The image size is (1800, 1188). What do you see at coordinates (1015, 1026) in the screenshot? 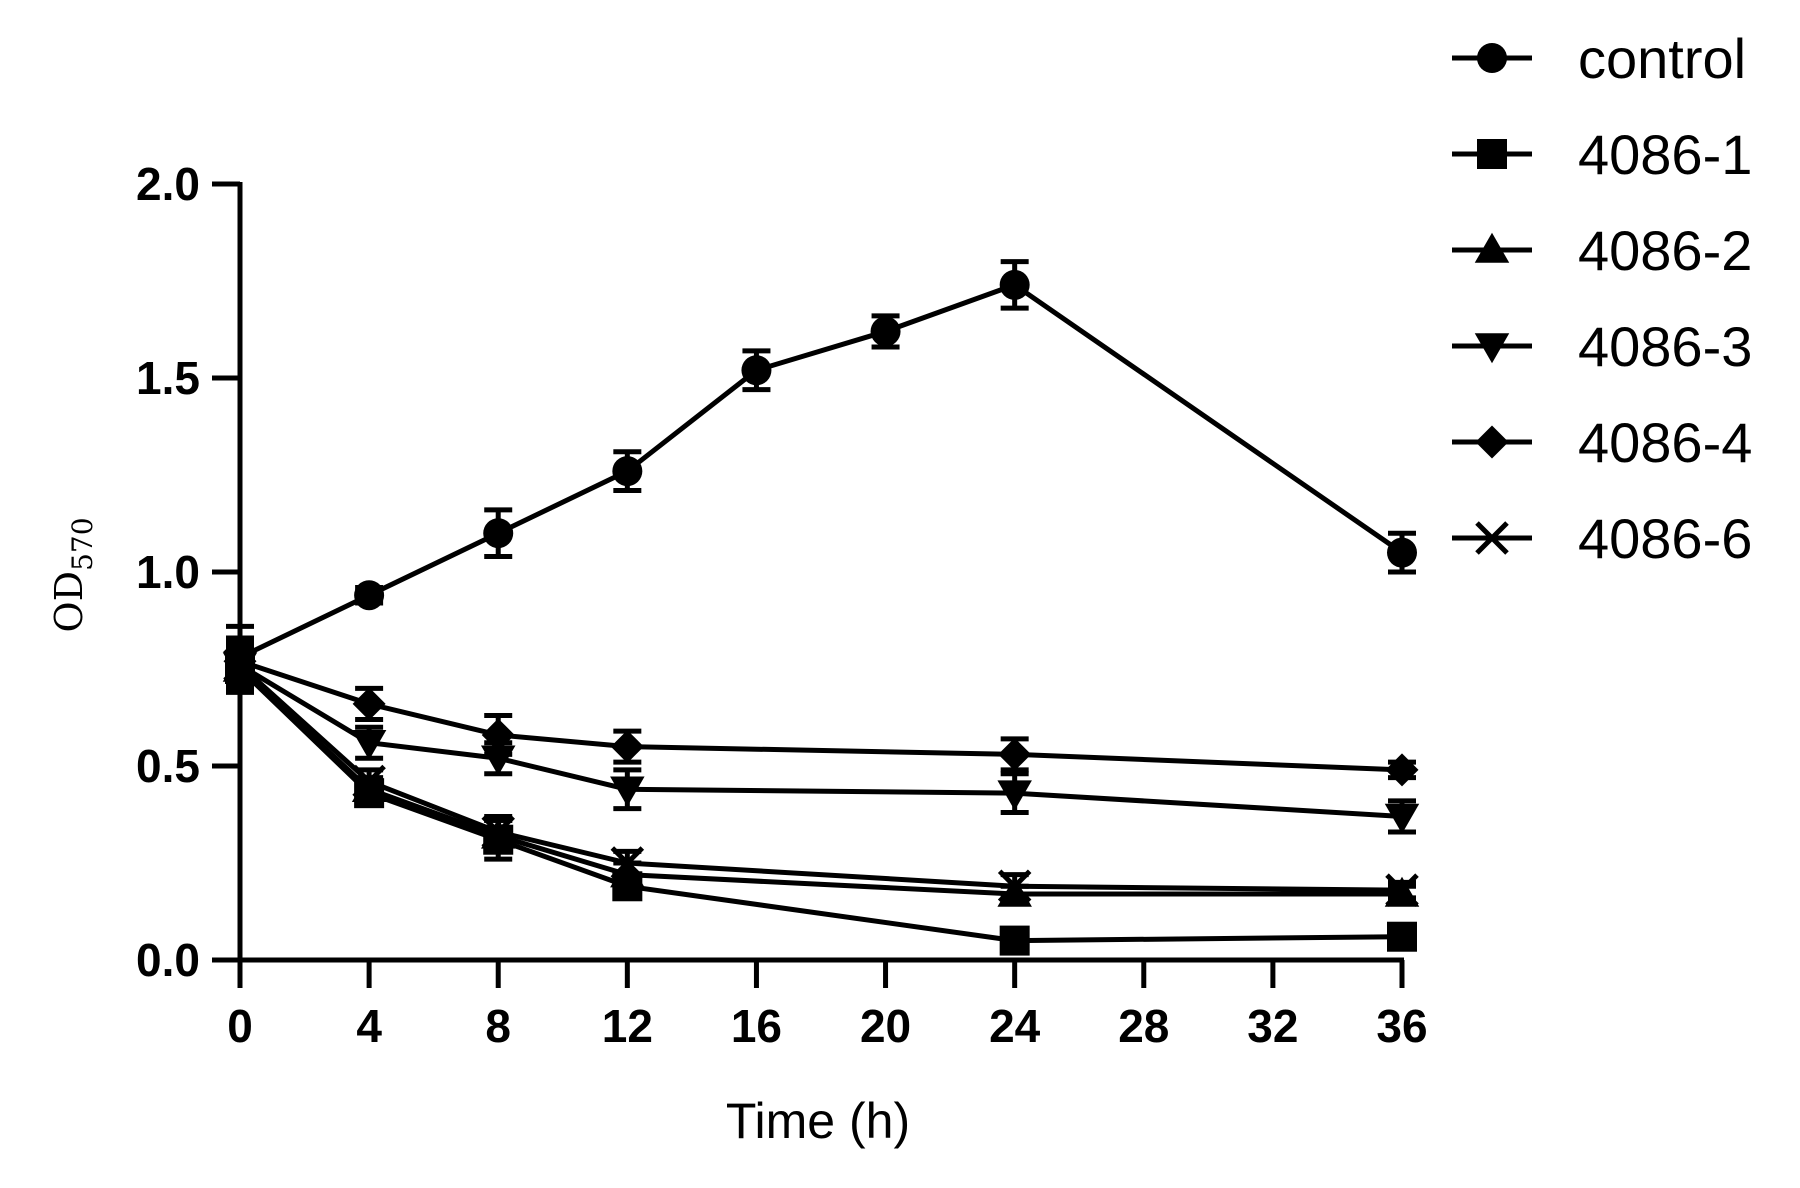
I see `x-tick-label: 24` at bounding box center [1015, 1026].